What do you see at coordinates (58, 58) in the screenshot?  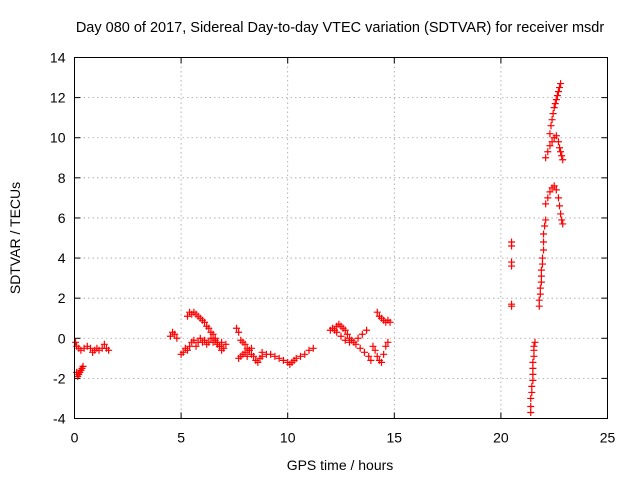 I see `y-tick-label: 14` at bounding box center [58, 58].